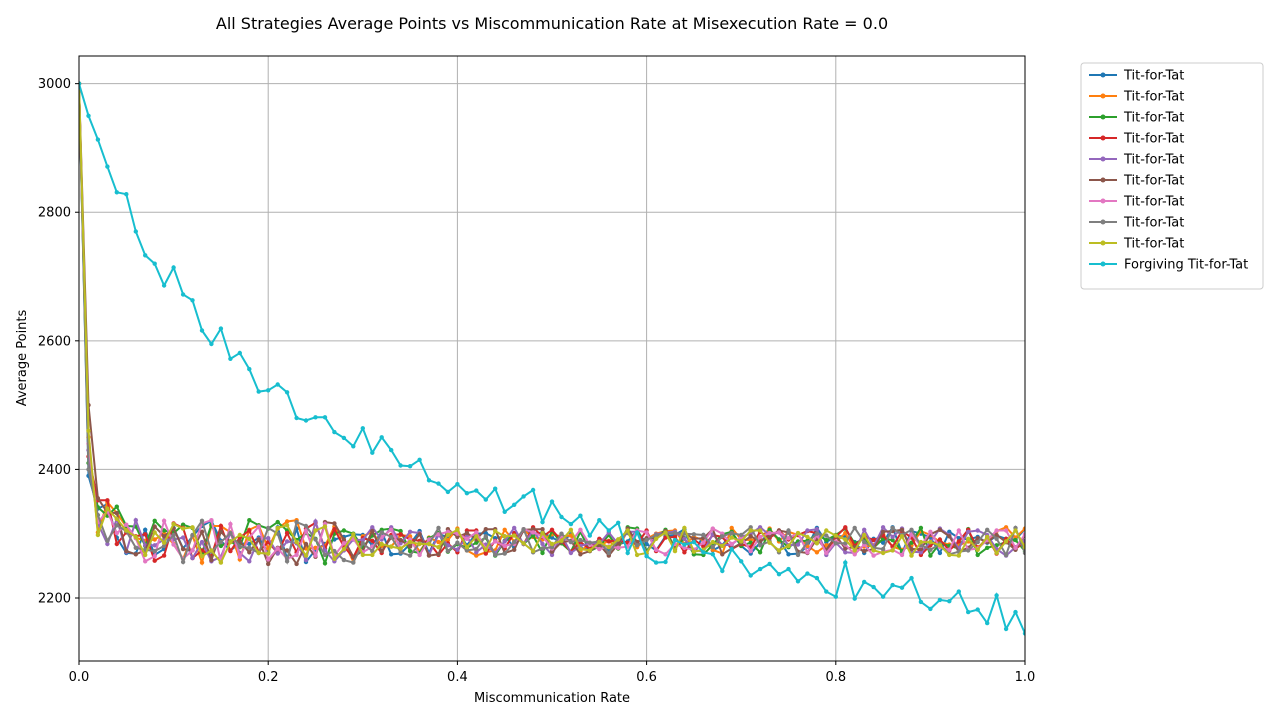 Image resolution: width=1280 pixels, height=719 pixels. I want to click on x-tick-label: 0.2, so click(268, 677).